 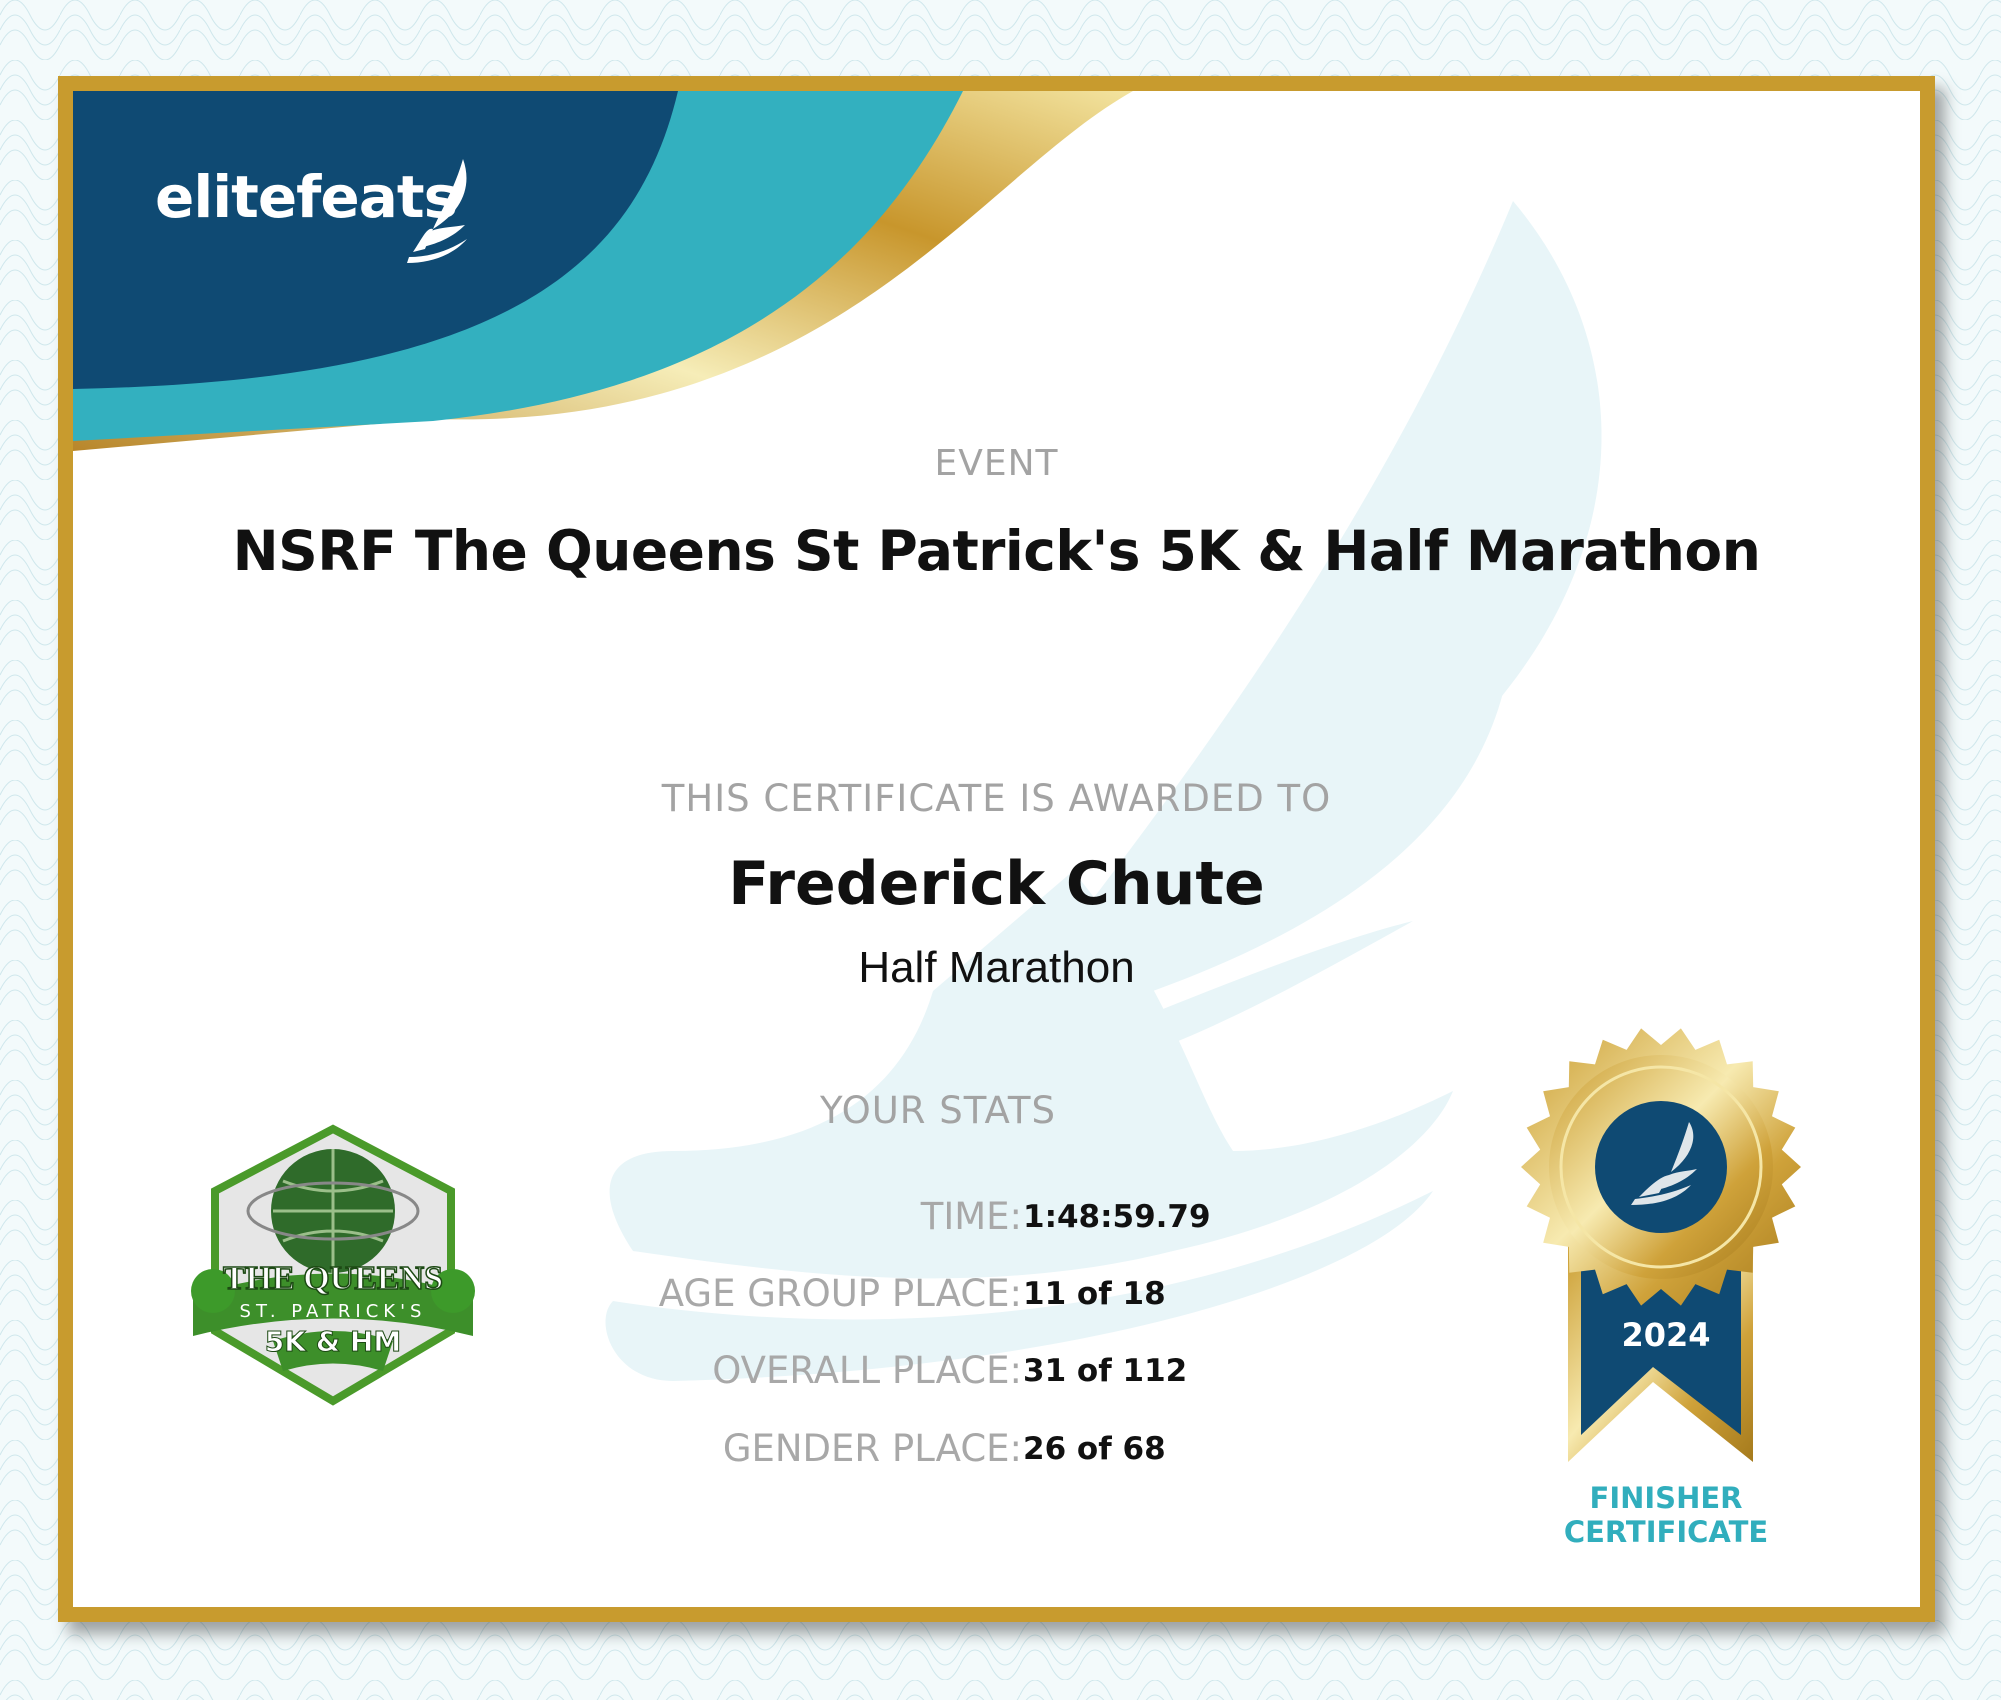 What do you see at coordinates (996, 967) in the screenshot?
I see `race-name: Half Marathon` at bounding box center [996, 967].